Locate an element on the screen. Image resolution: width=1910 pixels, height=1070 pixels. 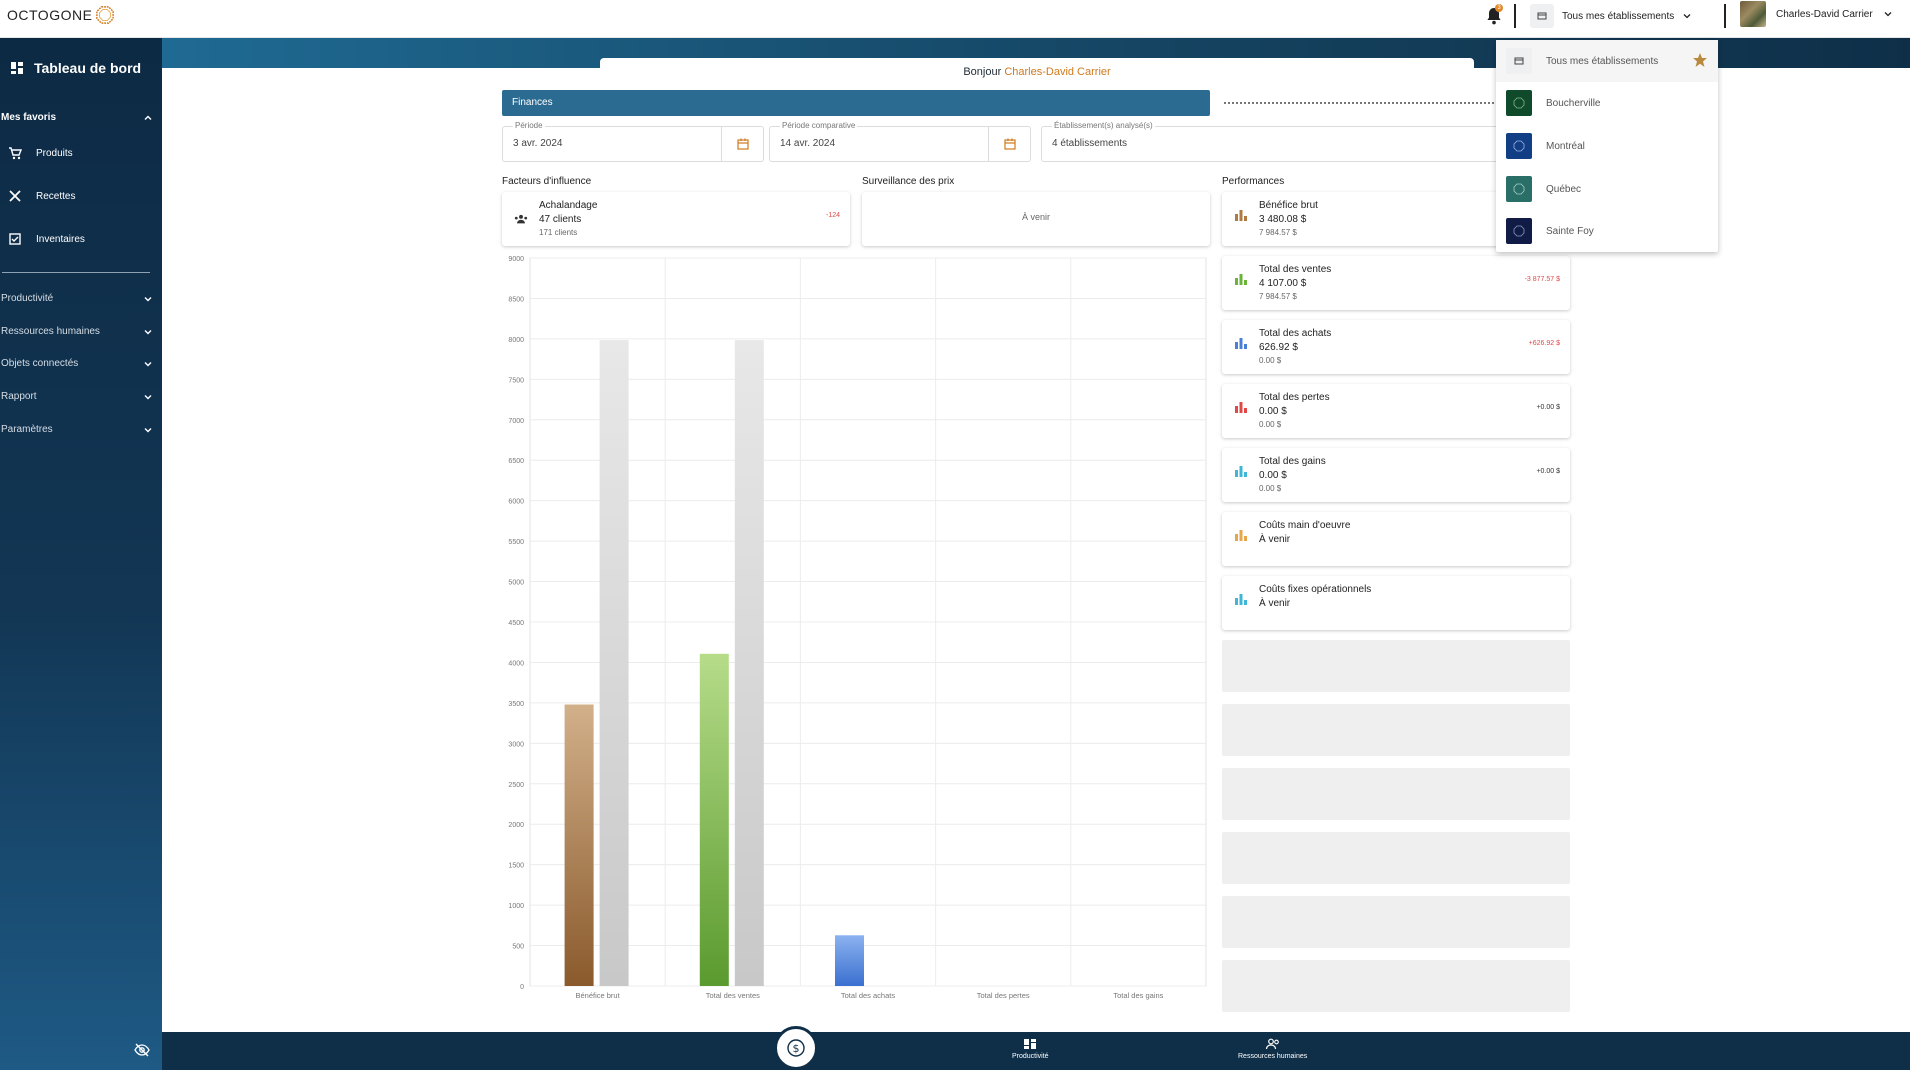
kpi-value: 0.00 $ is located at coordinates (1273, 411).